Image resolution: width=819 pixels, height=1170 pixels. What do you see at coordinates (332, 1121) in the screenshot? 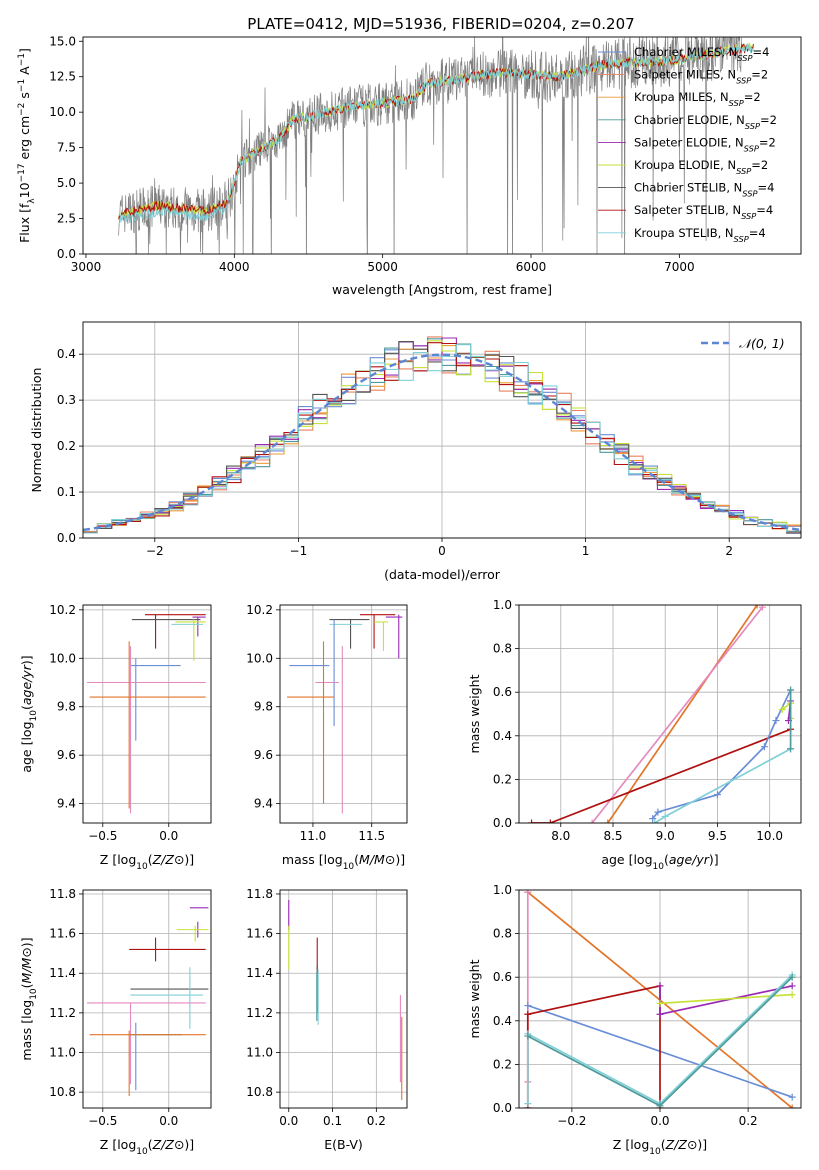
I see `x-tick-label: 0.1` at bounding box center [332, 1121].